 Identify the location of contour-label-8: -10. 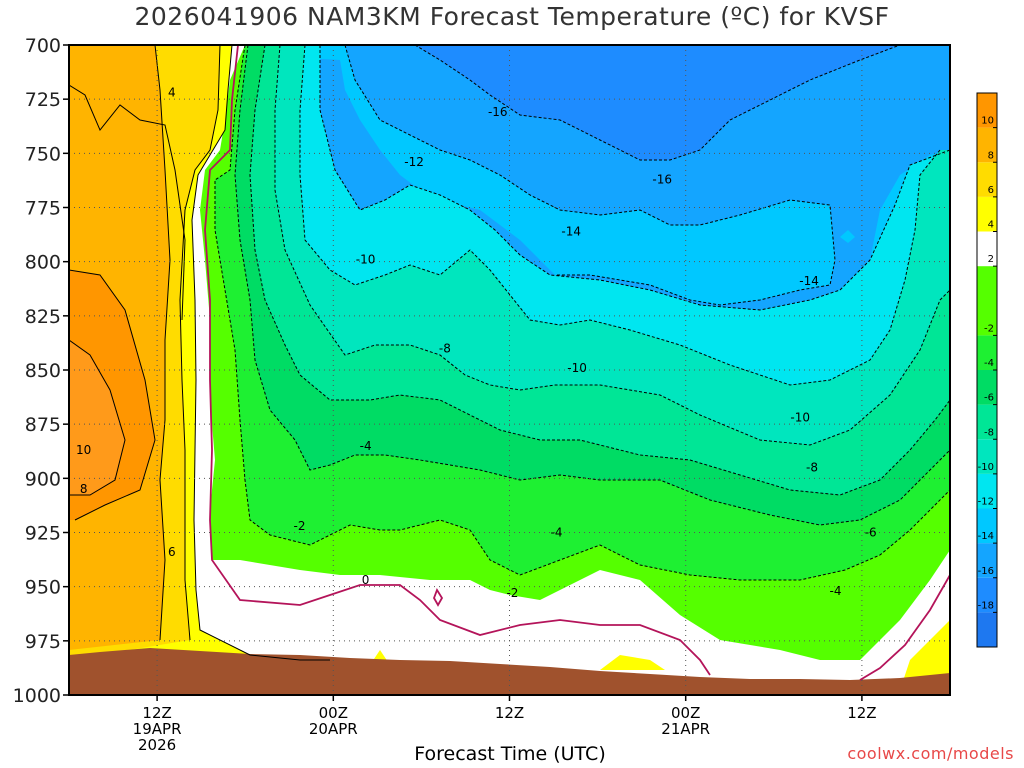
(577, 368).